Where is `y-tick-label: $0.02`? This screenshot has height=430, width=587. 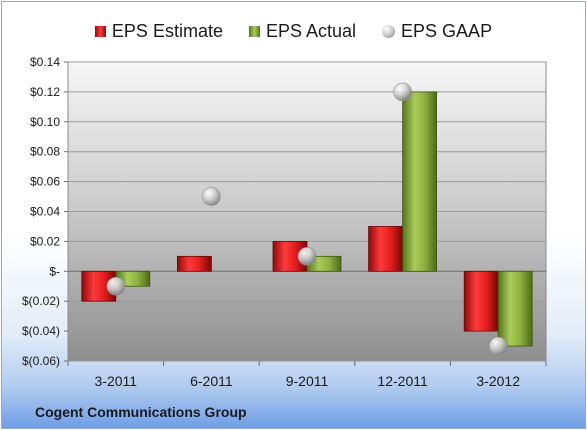 y-tick-label: $0.02 is located at coordinates (45, 241).